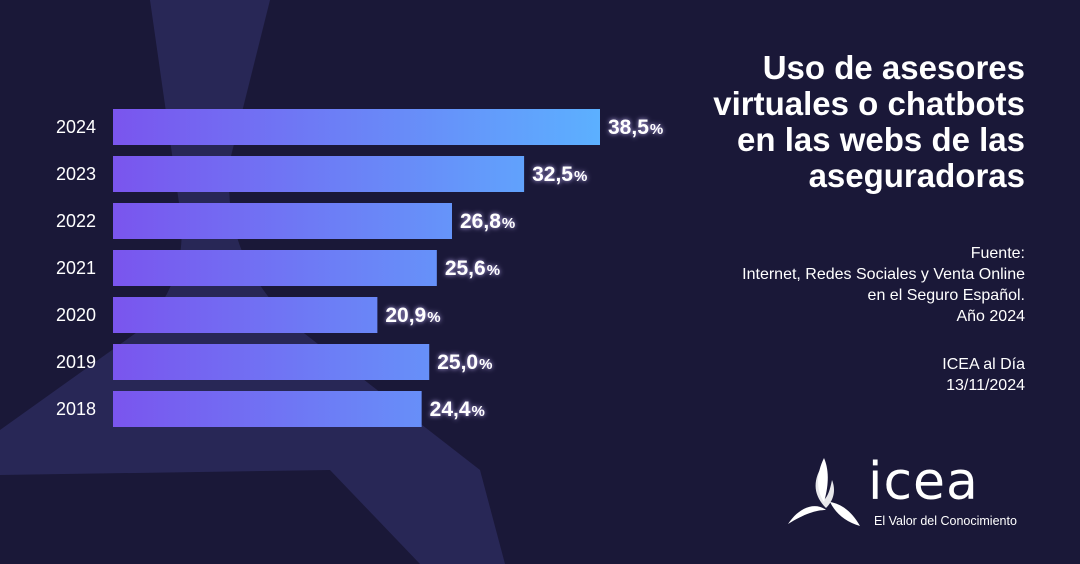 This screenshot has height=564, width=1080. Describe the element at coordinates (990, 316) in the screenshot. I see `source-line: Año 2024` at that location.